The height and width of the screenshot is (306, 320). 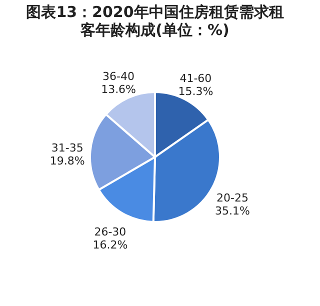 What do you see at coordinates (155, 21) in the screenshot?
I see `chart-title: 图表13：2020年中国住房租赁需求租客年龄构成(单位：%)` at bounding box center [155, 21].